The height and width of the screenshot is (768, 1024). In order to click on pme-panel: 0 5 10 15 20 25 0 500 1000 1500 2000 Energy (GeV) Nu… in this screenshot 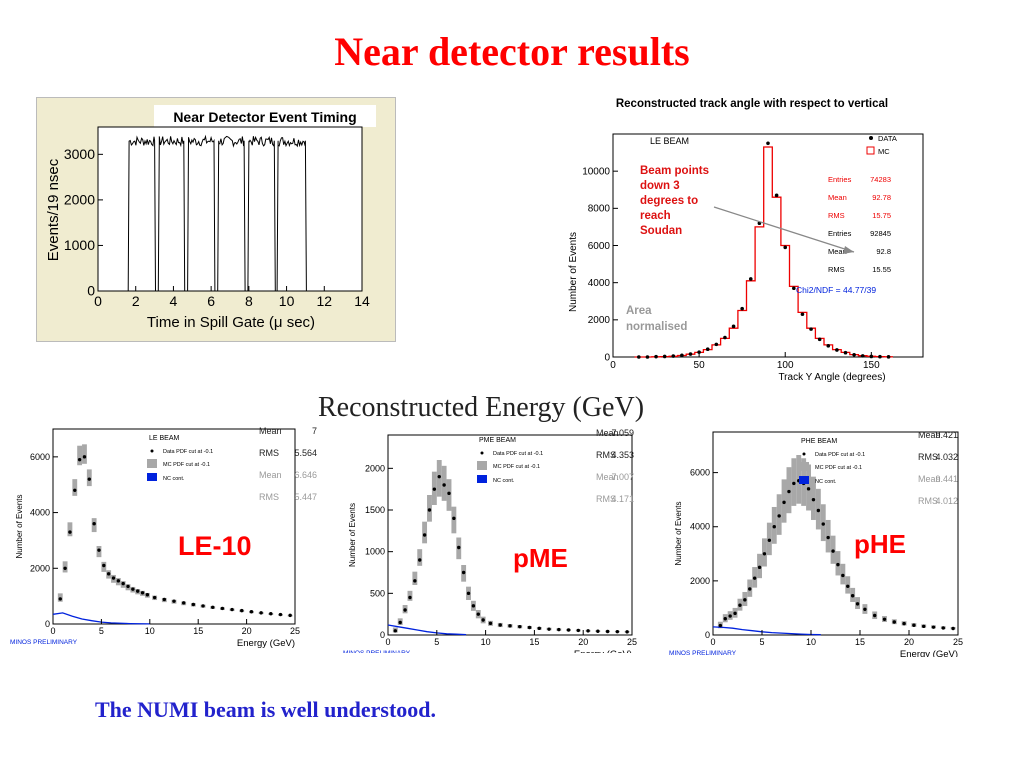, I will do `click(490, 540)`.